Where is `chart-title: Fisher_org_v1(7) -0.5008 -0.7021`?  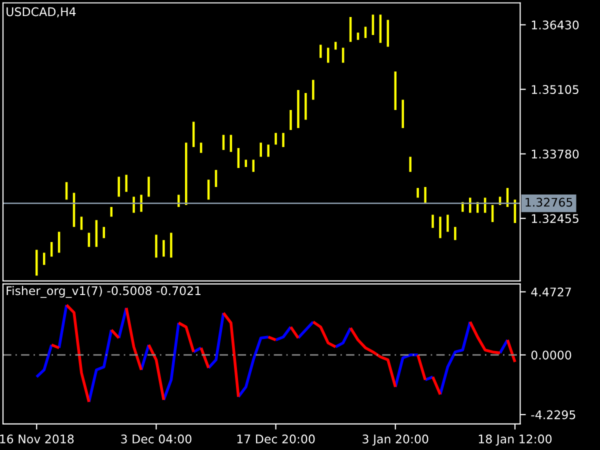
chart-title: Fisher_org_v1(7) -0.5008 -0.7021 is located at coordinates (103, 292).